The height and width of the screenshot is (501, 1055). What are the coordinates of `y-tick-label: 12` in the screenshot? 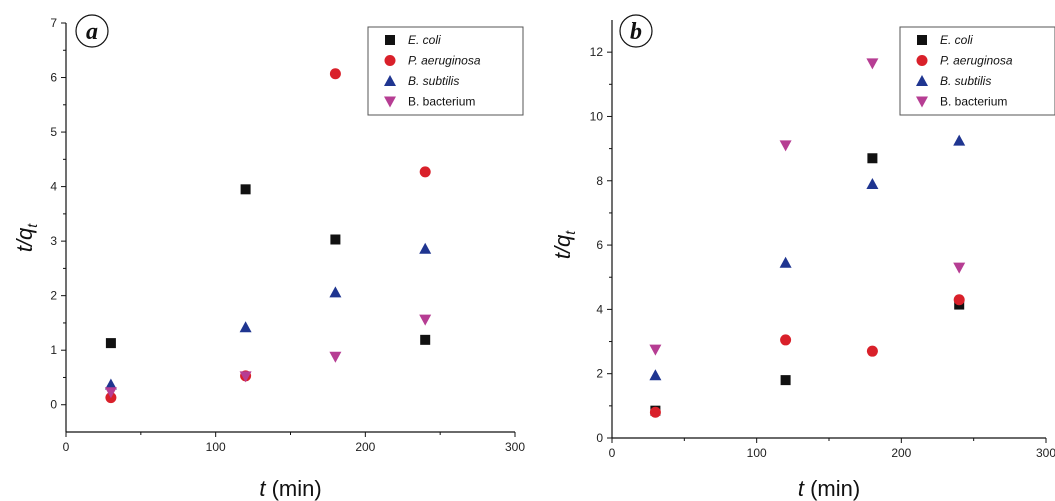 It's located at (597, 52).